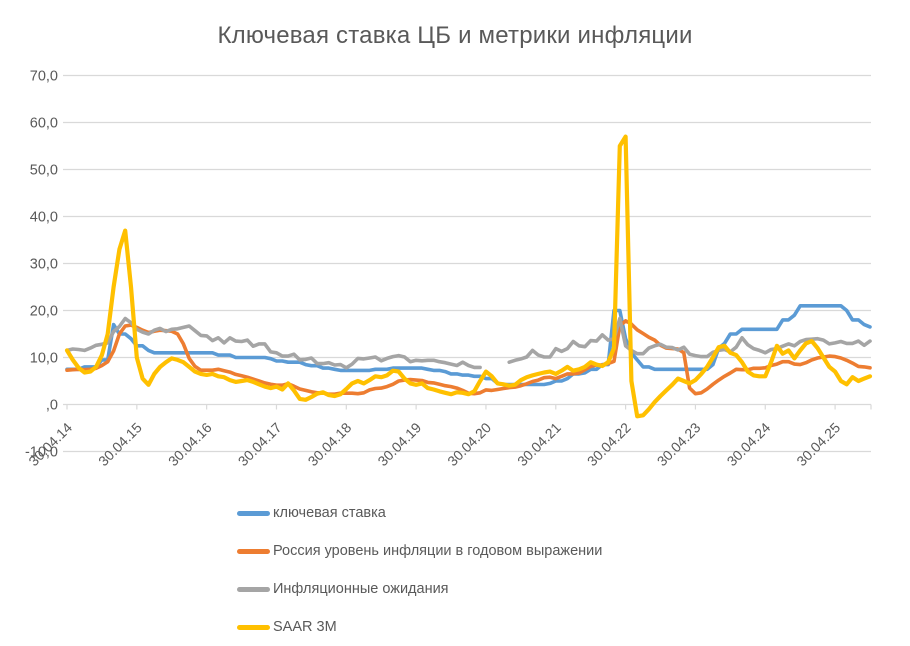  Describe the element at coordinates (190, 444) in the screenshot. I see `x-axis-label: 30.04.16` at that location.